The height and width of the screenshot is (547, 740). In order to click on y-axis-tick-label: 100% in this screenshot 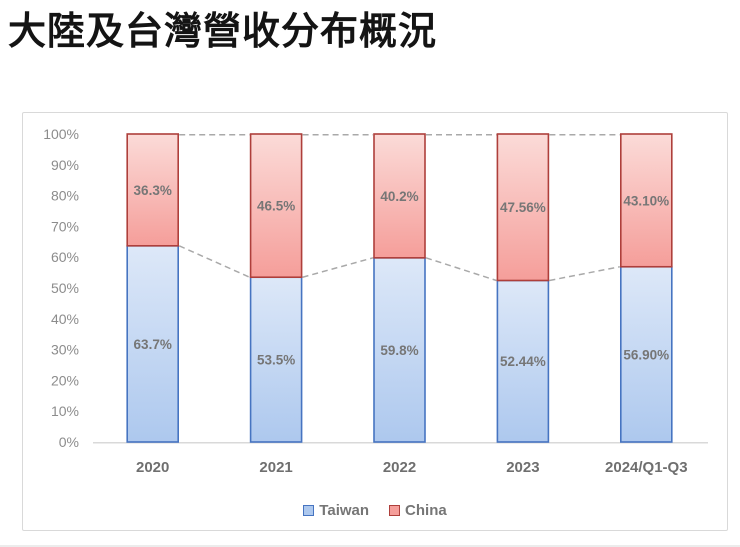, I will do `click(61, 134)`.